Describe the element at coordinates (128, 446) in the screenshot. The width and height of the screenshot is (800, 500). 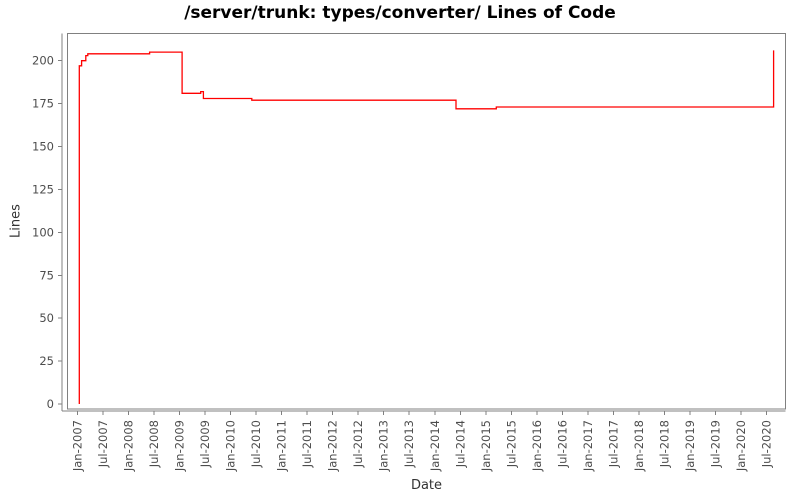
I see `x-tick-label: Jan-2008` at that location.